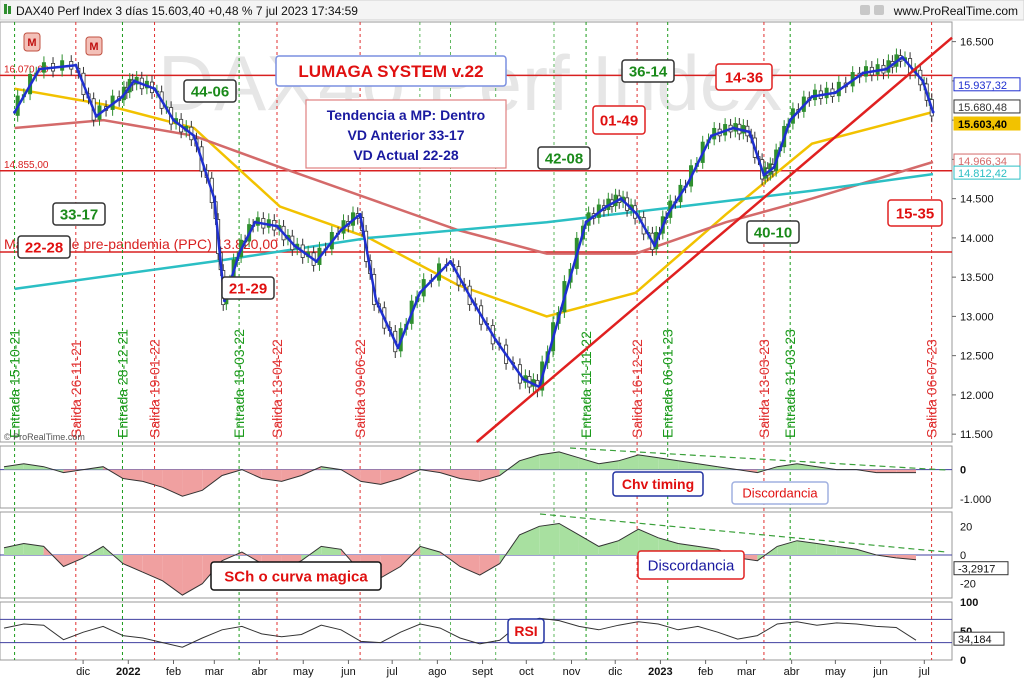 The height and width of the screenshot is (683, 1024). Describe the element at coordinates (976, 435) in the screenshot. I see `price-y-tick-label: 11.500` at that location.